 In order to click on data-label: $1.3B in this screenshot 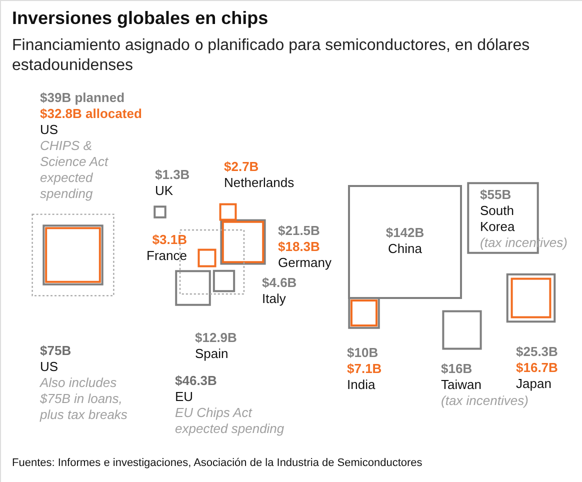, I will do `click(172, 174)`.